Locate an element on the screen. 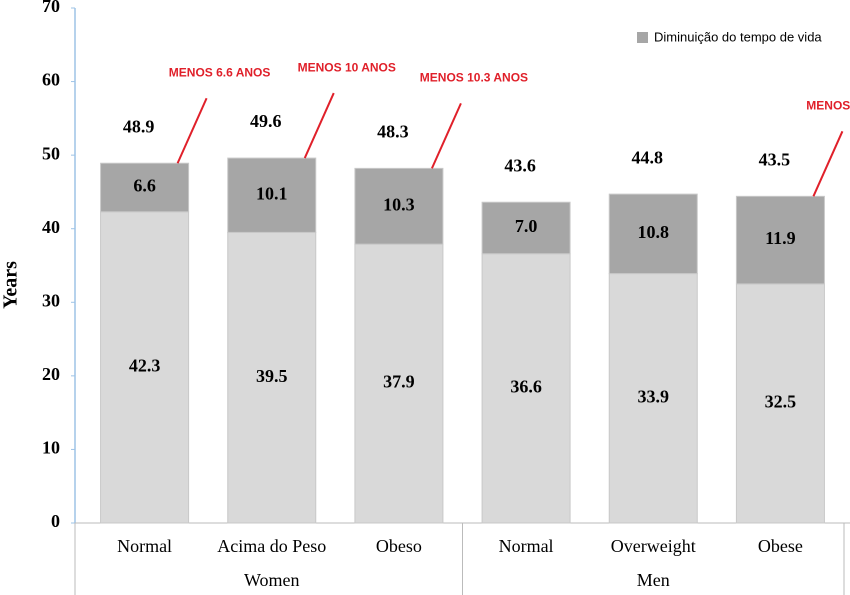  y-axis-label: Years is located at coordinates (11, 285).